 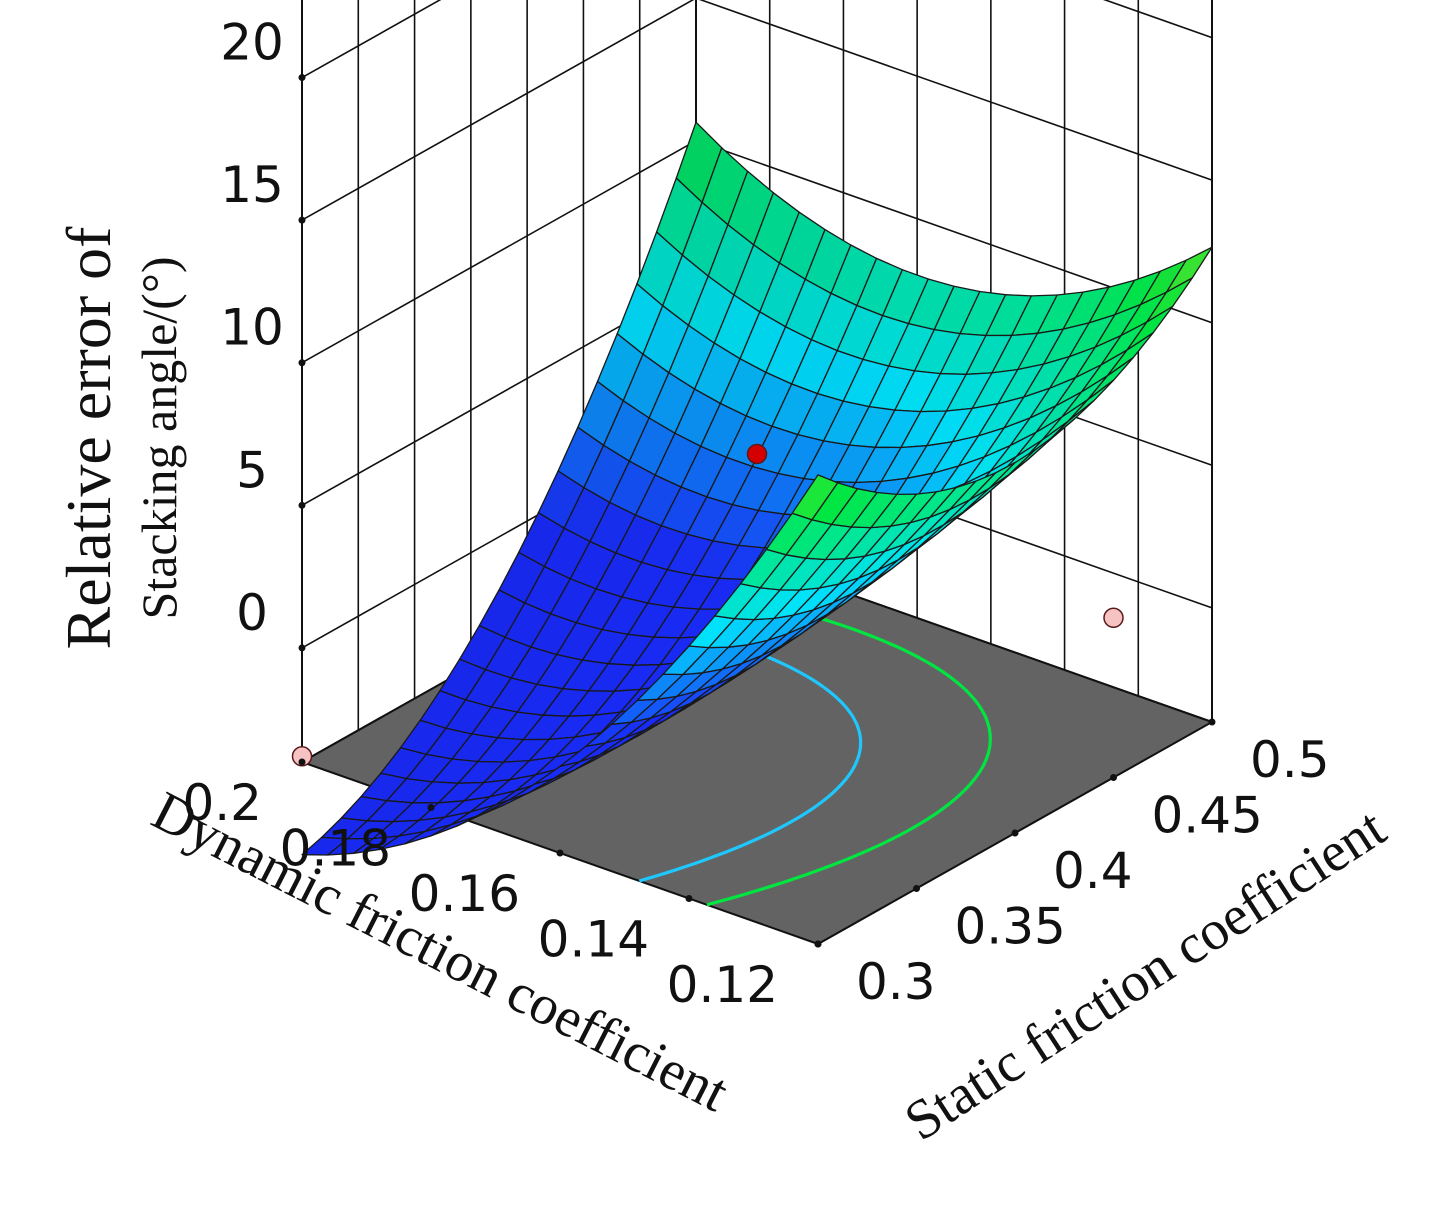 What do you see at coordinates (159, 438) in the screenshot?
I see `z-axis-title-line2: Stacking angle/(°)` at bounding box center [159, 438].